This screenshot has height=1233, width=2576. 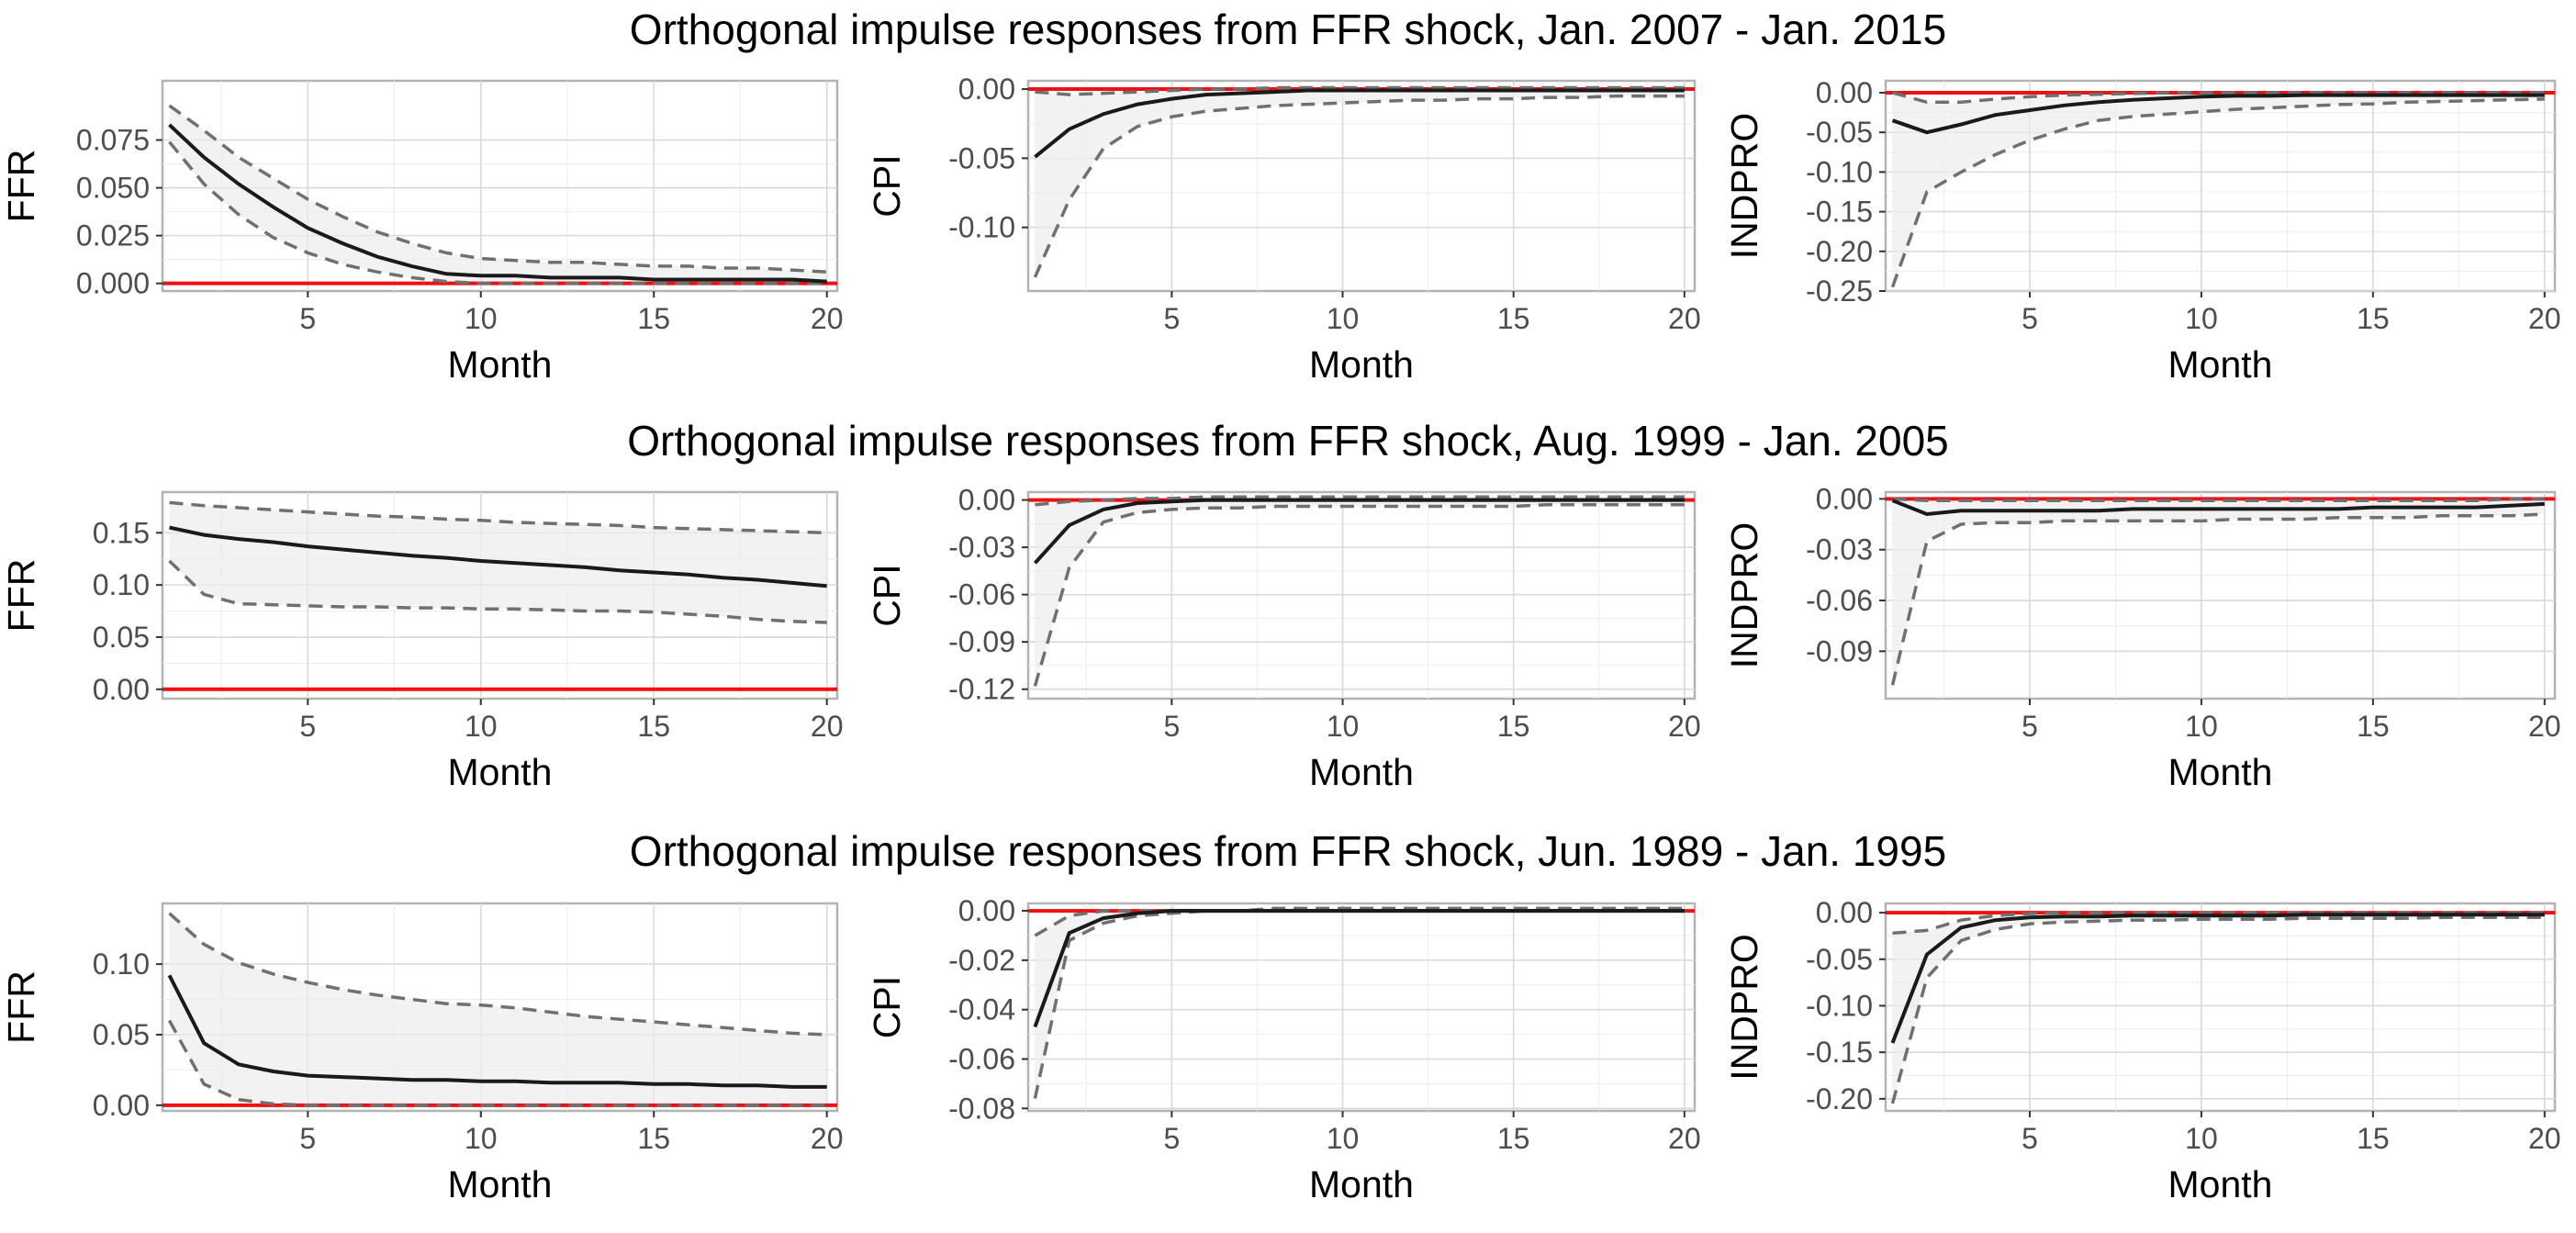 What do you see at coordinates (497, 591) in the screenshot?
I see `panel-ffr-row2-lower-bound` at bounding box center [497, 591].